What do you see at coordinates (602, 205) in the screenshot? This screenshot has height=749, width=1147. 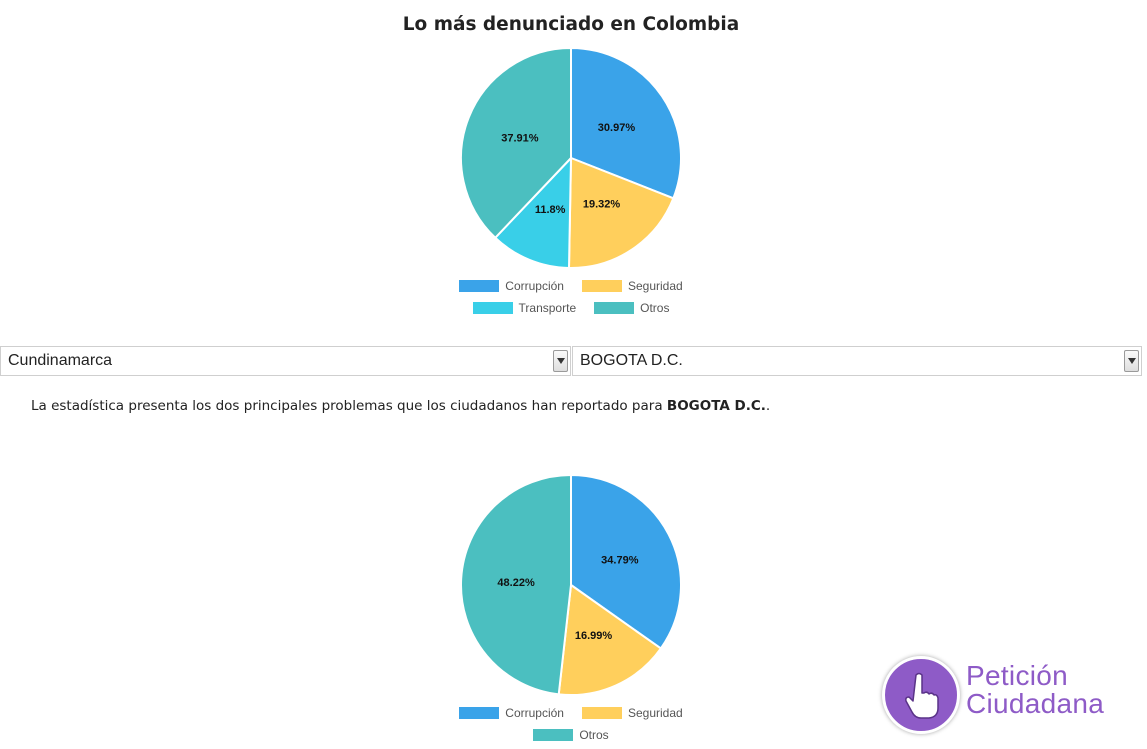 I see `slice-value-label: 19.32%` at bounding box center [602, 205].